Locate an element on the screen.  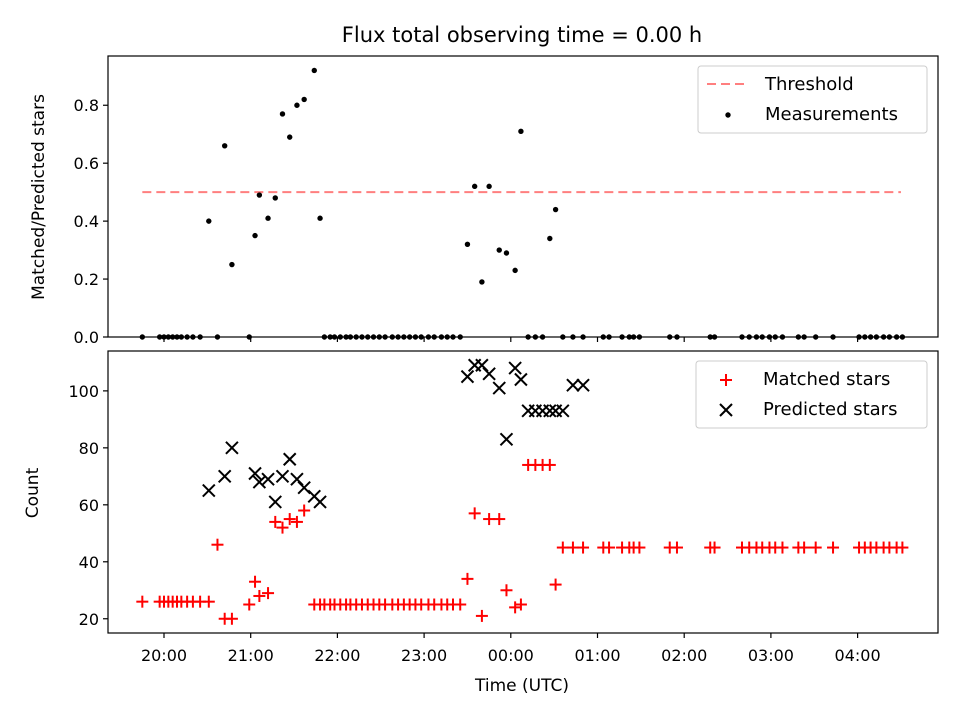
x-tick-label: 01:00 is located at coordinates (597, 655).